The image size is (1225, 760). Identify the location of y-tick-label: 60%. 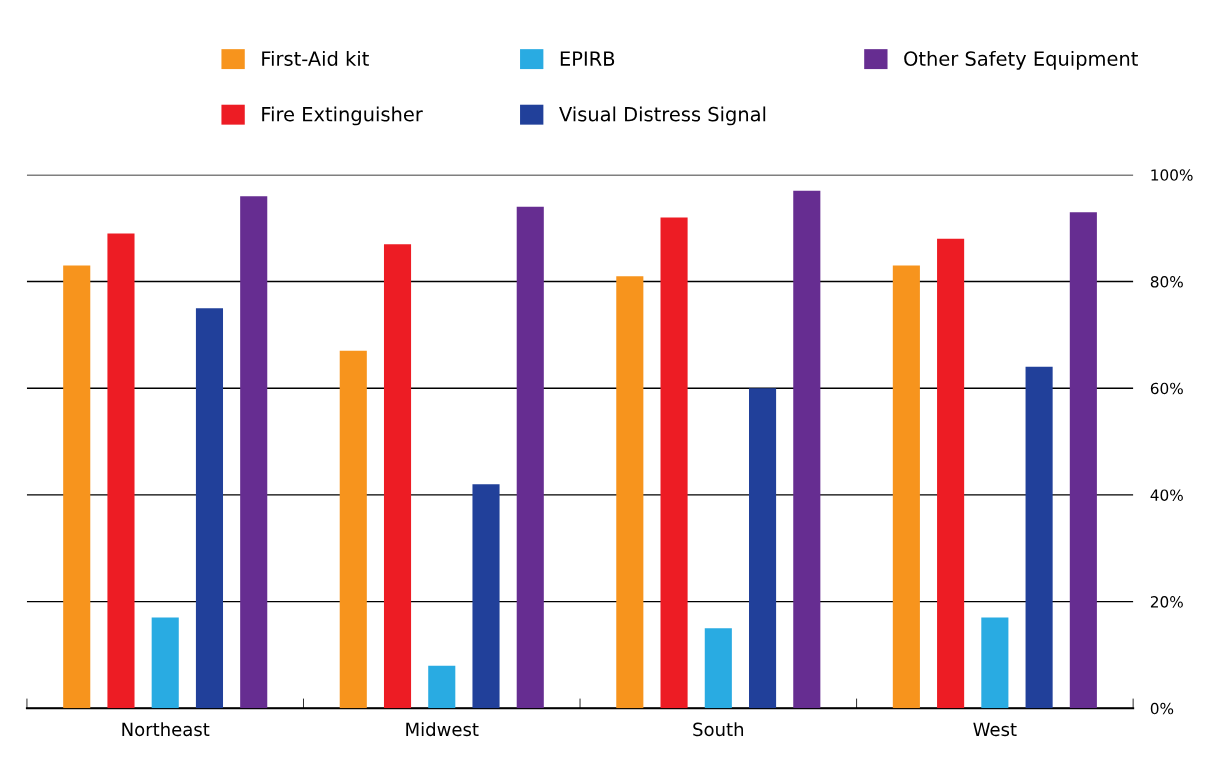
(1166, 388).